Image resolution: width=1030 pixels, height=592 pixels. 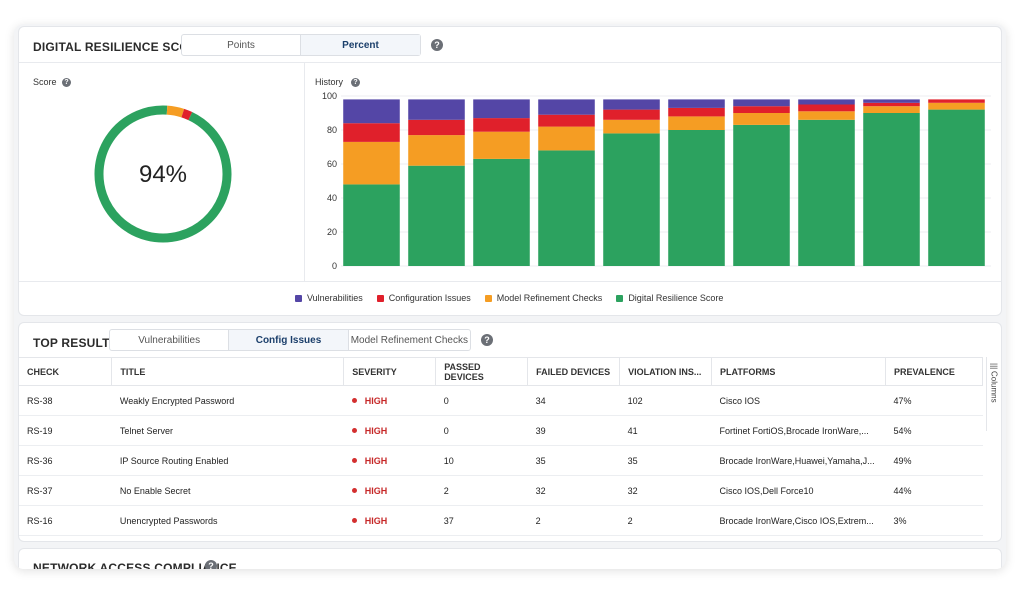 I want to click on legend-label: Model Refinement Checks, so click(x=549, y=298).